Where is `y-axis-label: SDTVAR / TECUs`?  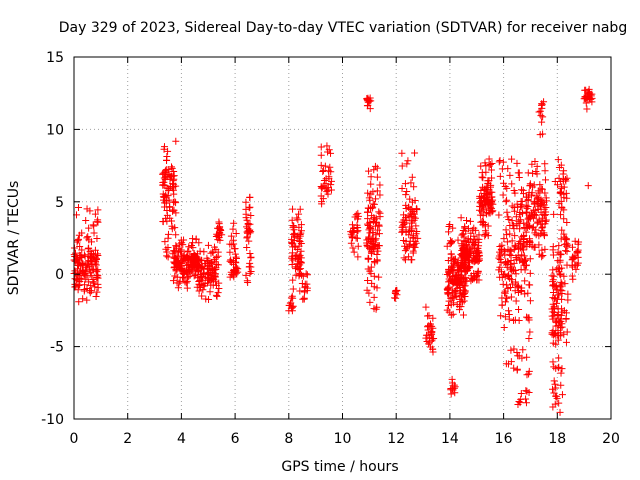 y-axis-label: SDTVAR / TECUs is located at coordinates (14, 238).